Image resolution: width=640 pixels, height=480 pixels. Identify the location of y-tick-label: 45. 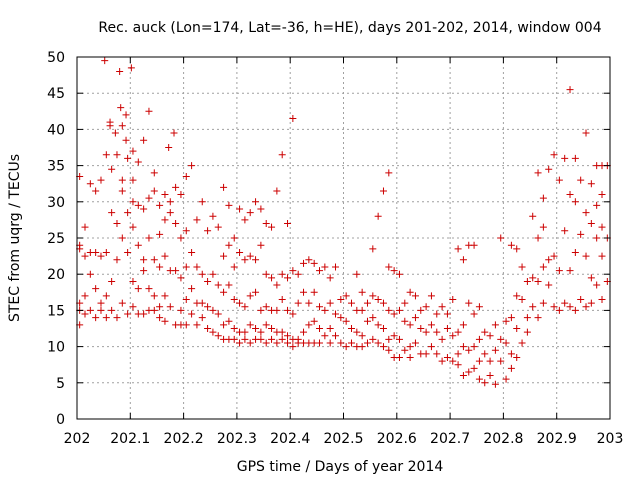
(56, 94).